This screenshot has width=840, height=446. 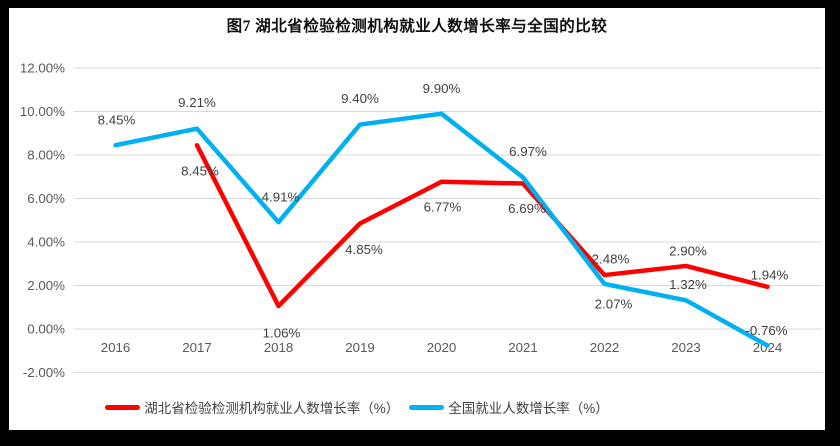 I want to click on x-axis-tick-label: 2018, so click(x=279, y=347).